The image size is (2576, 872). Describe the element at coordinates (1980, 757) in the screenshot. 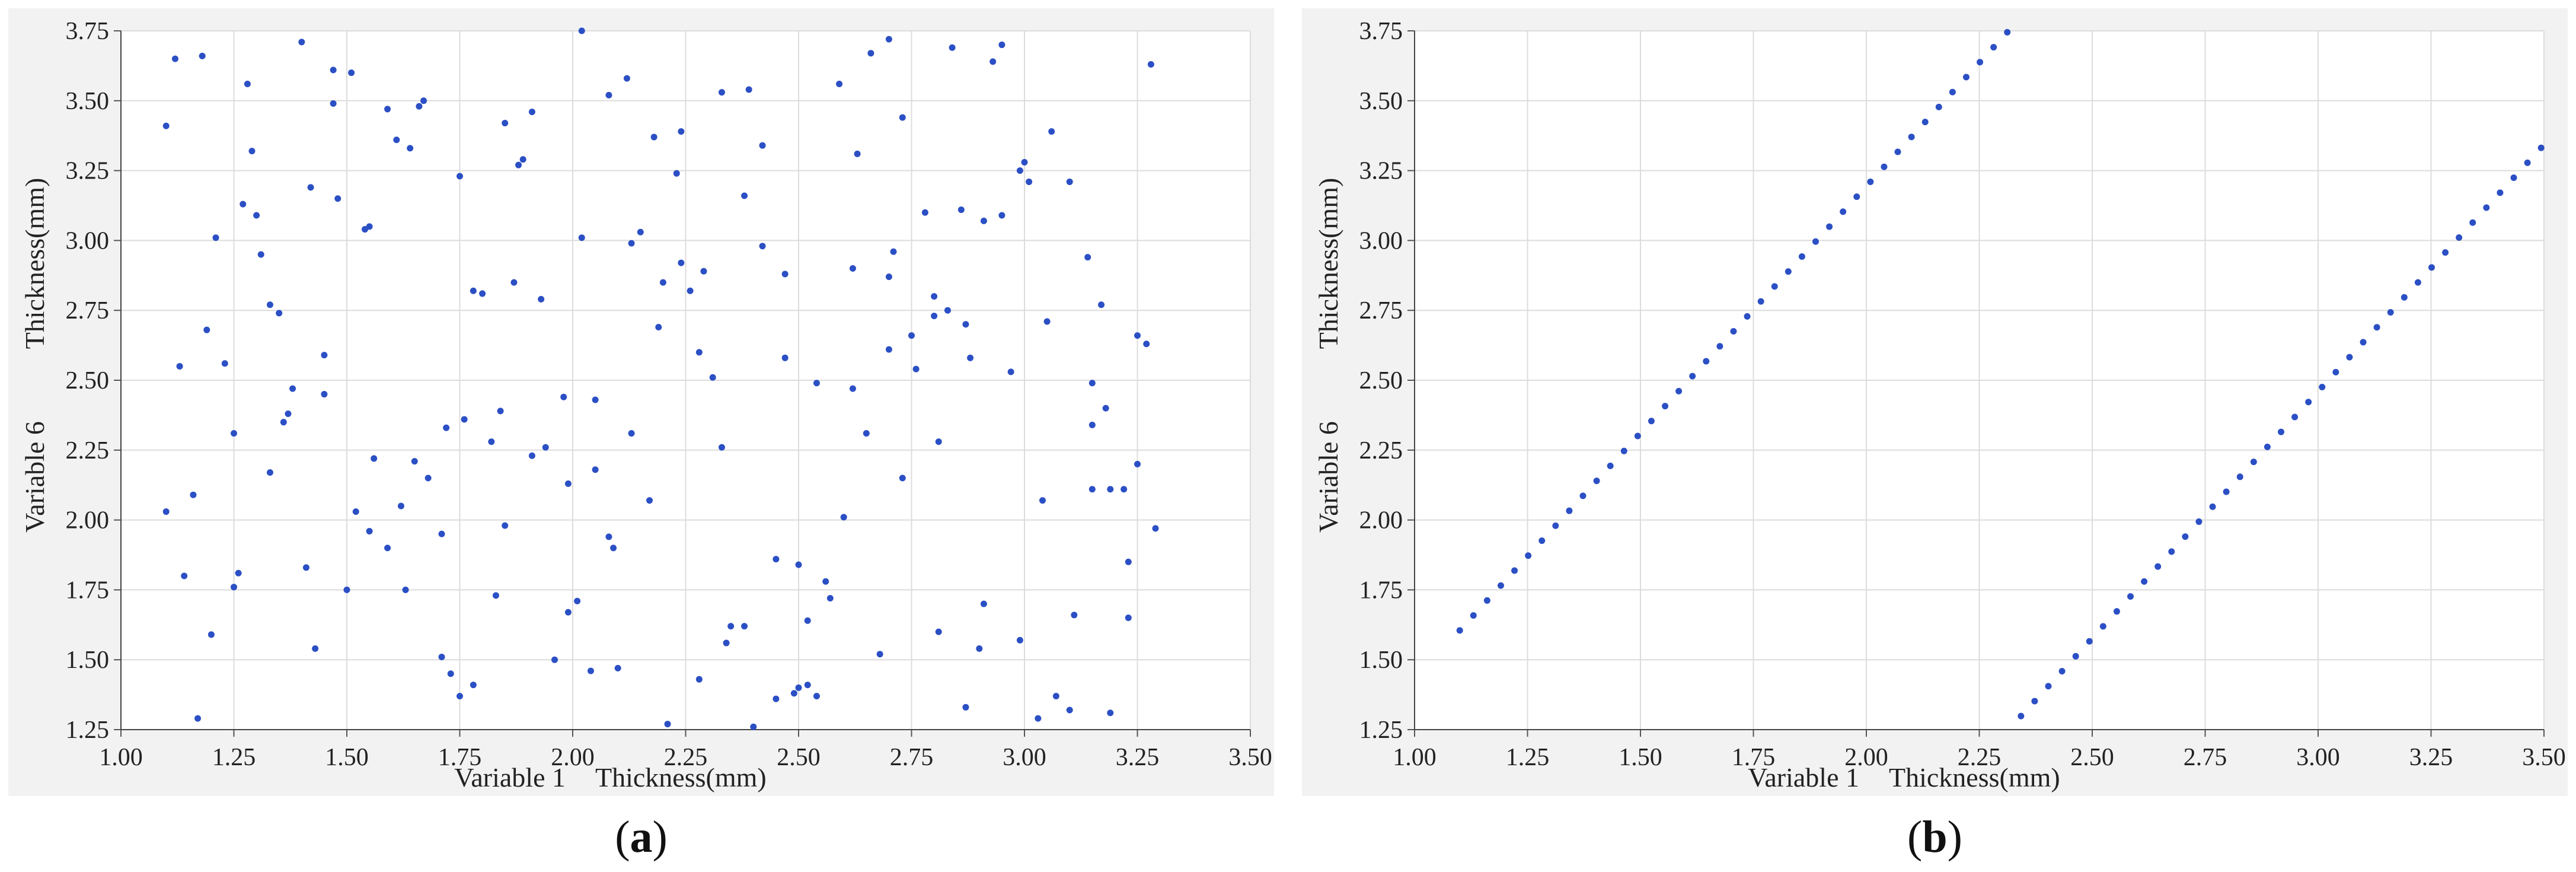

I see `x-tick-label: 2.25` at that location.